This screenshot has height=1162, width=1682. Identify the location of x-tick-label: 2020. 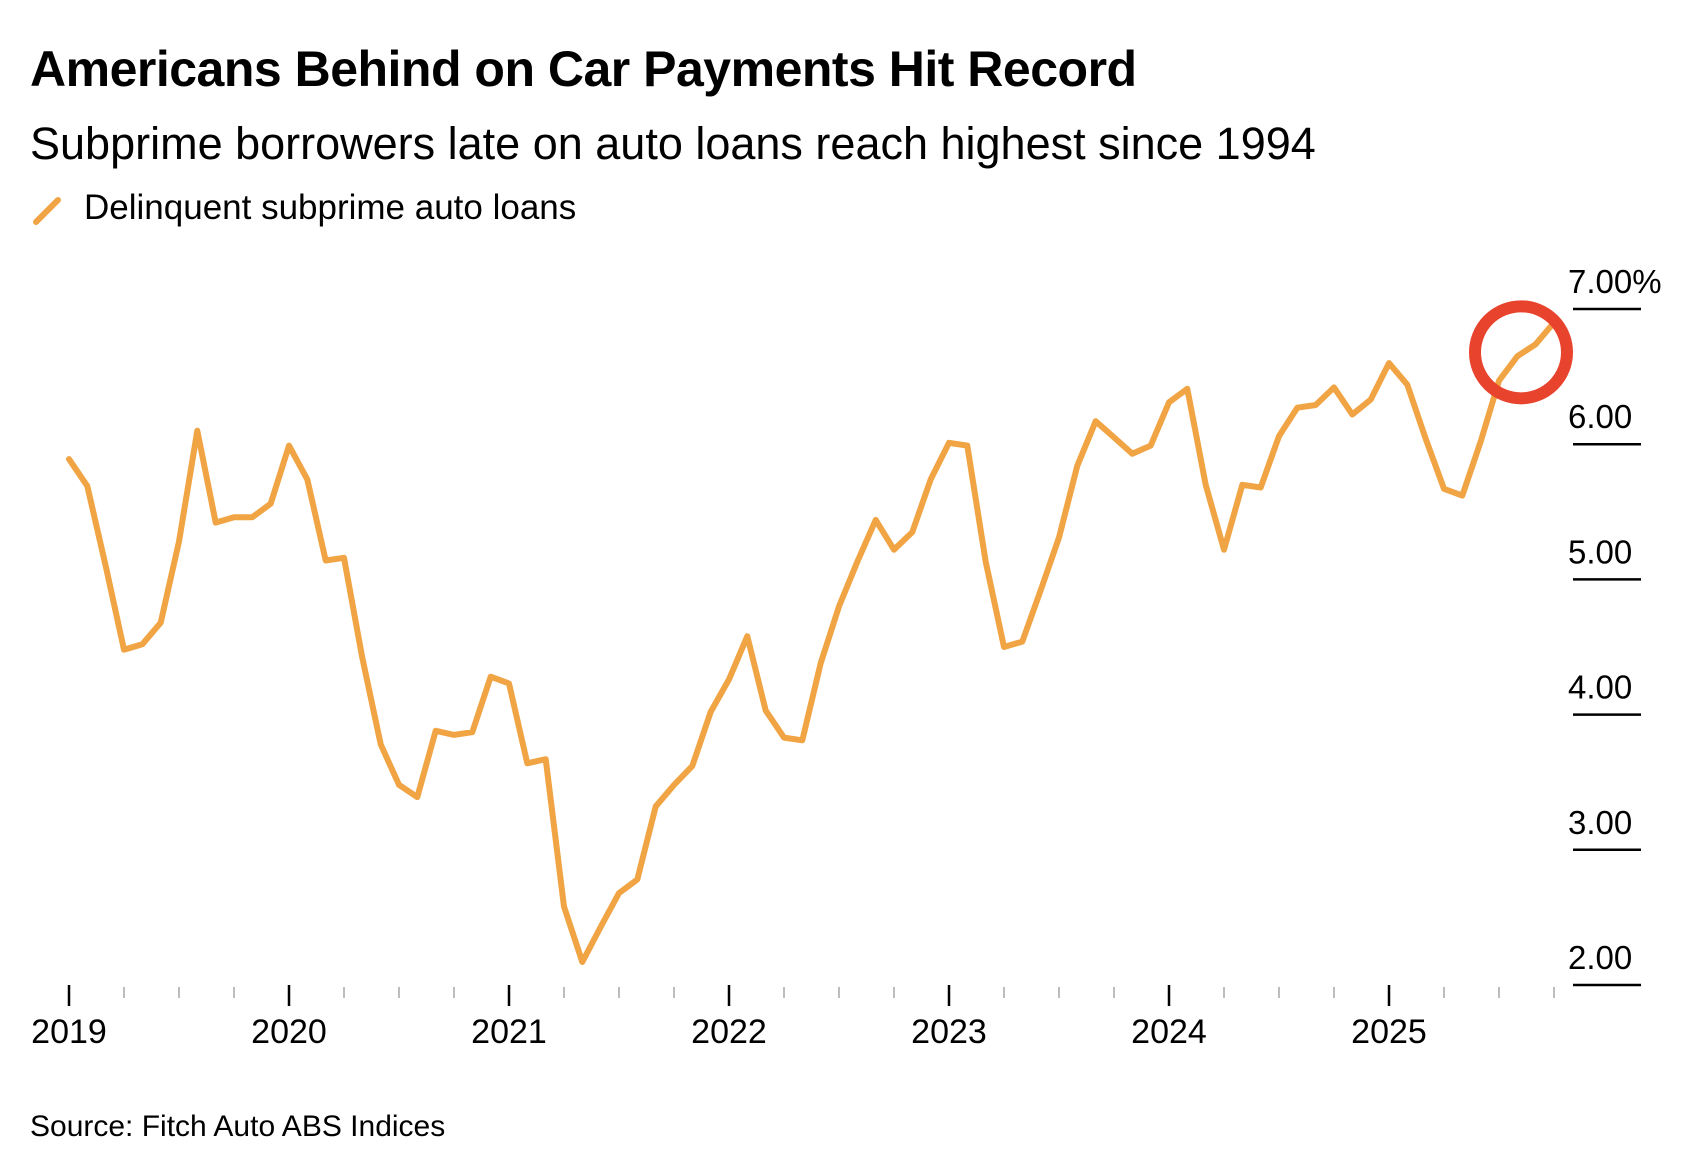
(289, 1032).